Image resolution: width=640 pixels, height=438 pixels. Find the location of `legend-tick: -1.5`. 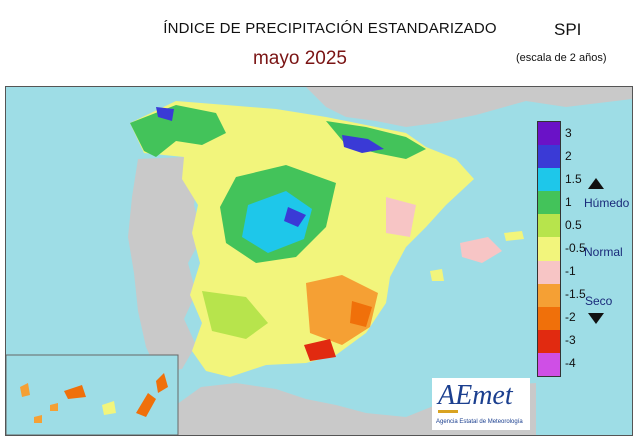

legend-tick: -1.5 is located at coordinates (575, 294).